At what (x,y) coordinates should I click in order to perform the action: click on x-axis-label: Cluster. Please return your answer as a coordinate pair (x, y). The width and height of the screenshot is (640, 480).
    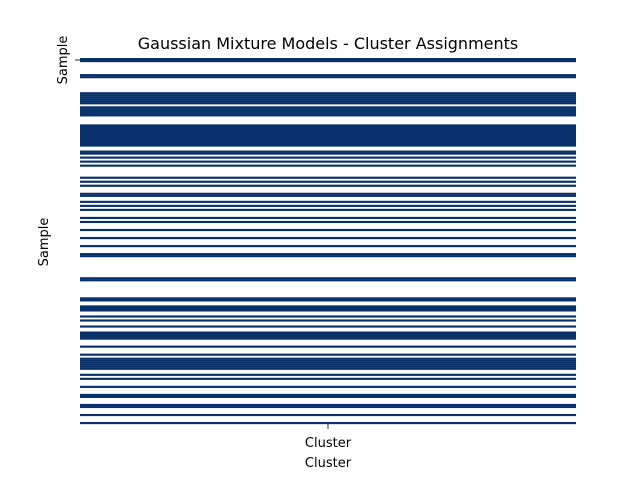
    Looking at the image, I should click on (328, 463).